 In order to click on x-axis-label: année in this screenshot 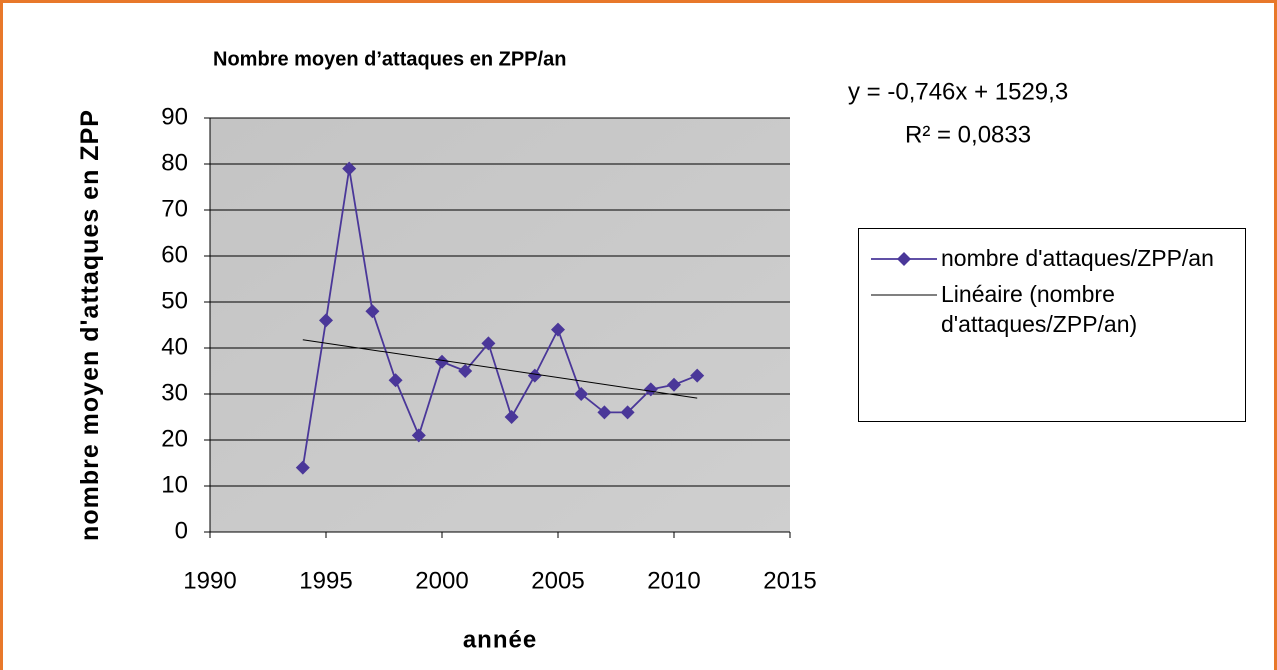, I will do `click(500, 639)`.